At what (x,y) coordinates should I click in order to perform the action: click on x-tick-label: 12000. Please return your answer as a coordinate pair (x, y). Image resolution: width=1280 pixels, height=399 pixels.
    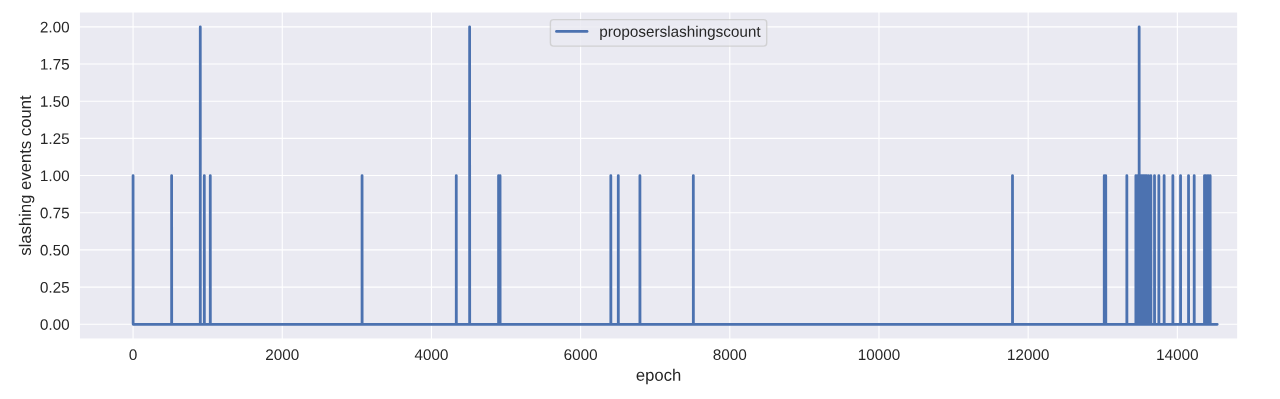
    Looking at the image, I should click on (1028, 355).